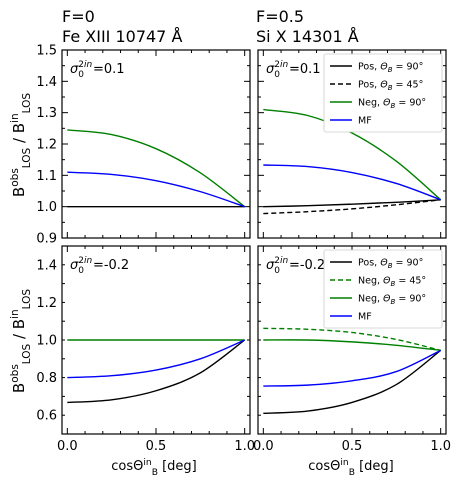  I want to click on ylabel-bottom-text: BobsLOS / BinLOS, so click(21, 341).